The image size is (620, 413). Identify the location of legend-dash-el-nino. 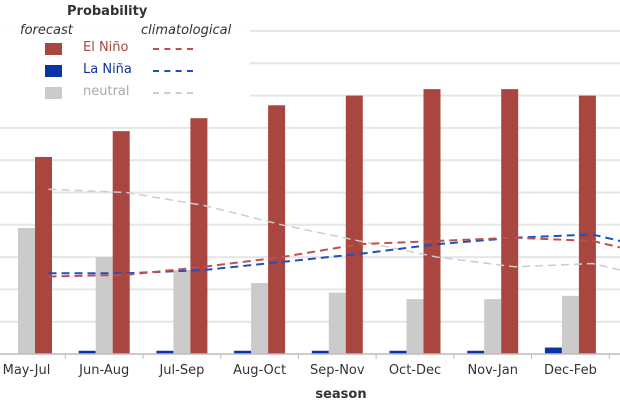
(173, 49).